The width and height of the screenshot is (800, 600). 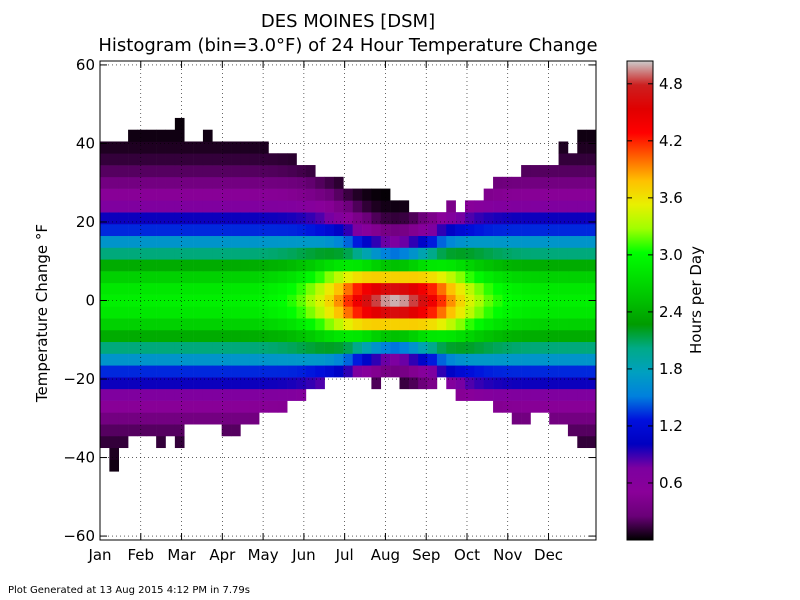 I want to click on colorbar, so click(x=640, y=300).